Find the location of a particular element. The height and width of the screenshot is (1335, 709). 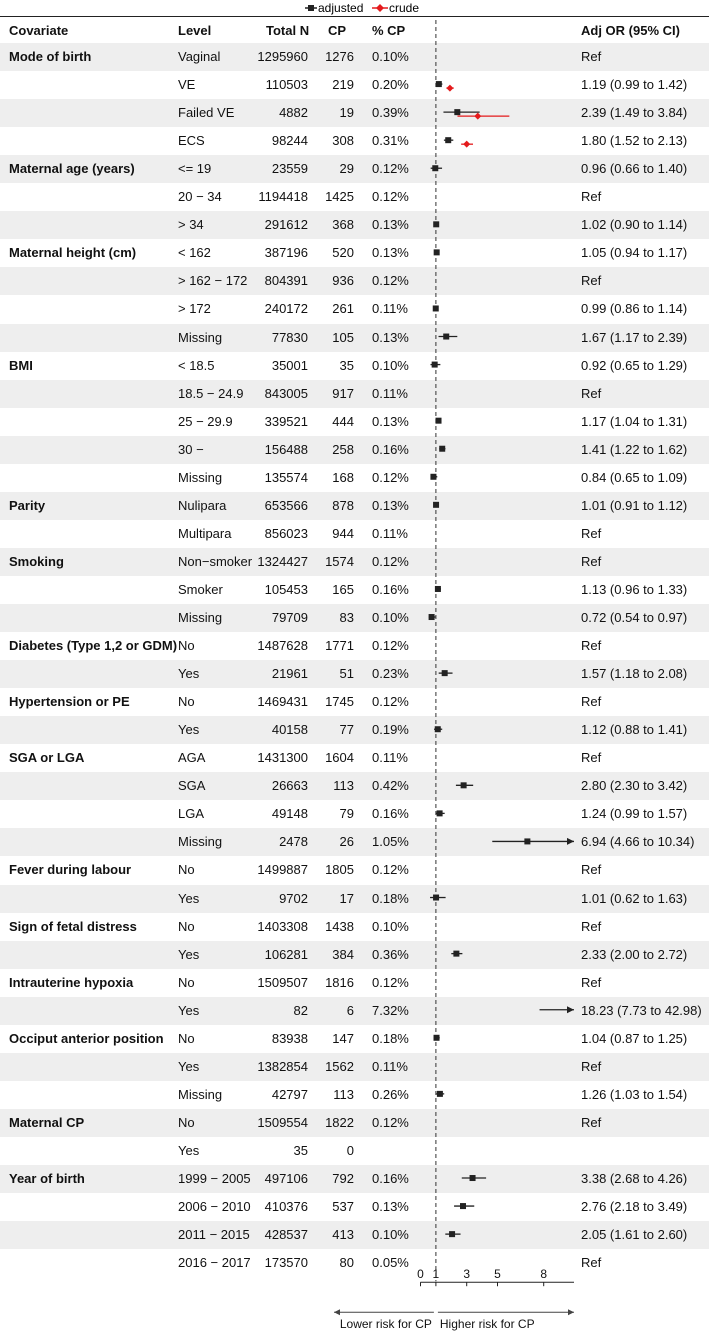

row-total-n: 42797 is located at coordinates (289, 1094).